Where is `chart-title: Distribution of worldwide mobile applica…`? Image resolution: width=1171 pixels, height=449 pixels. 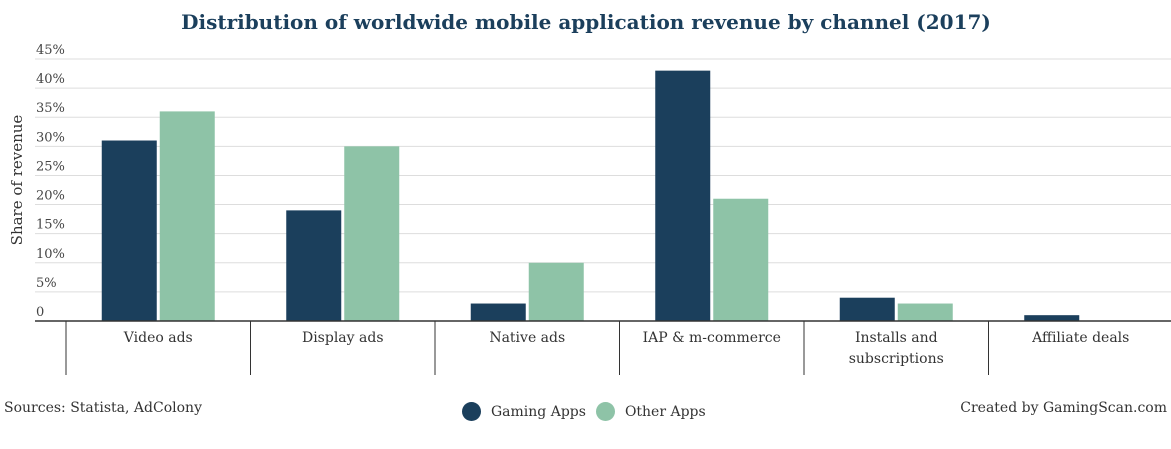
chart-title: Distribution of worldwide mobile applica… is located at coordinates (586, 22).